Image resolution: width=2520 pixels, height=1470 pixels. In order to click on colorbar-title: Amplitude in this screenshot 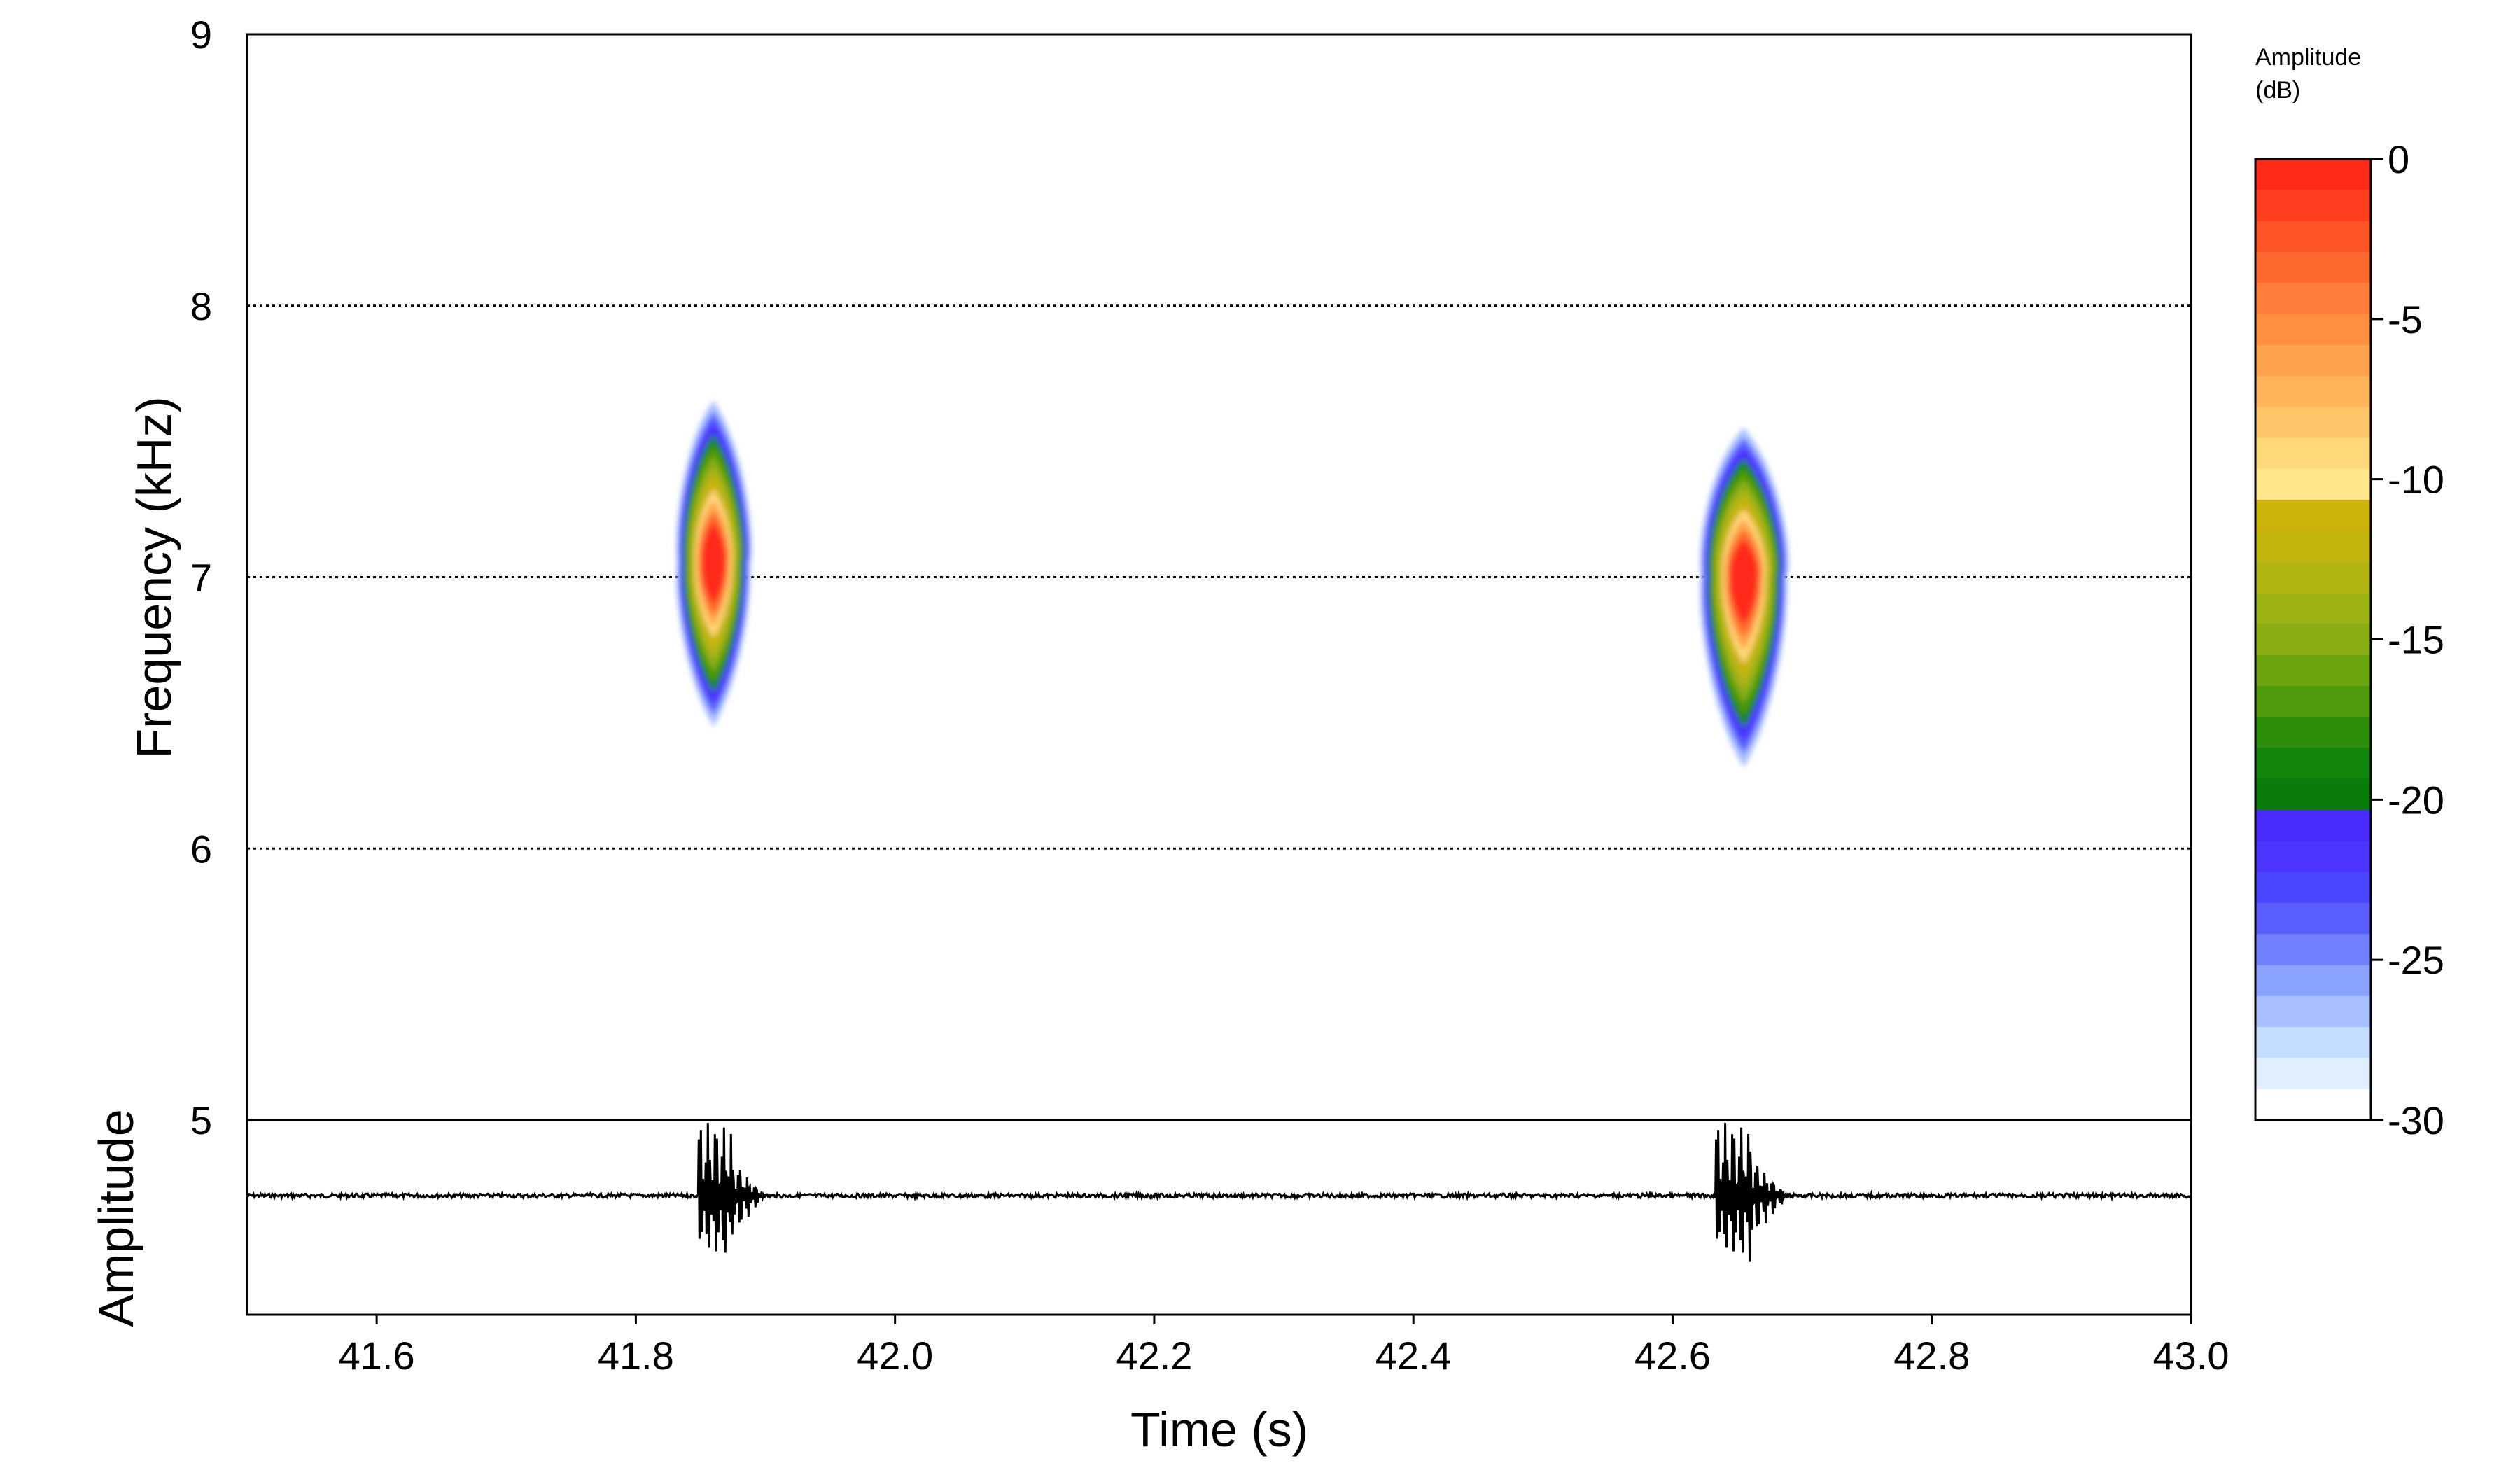, I will do `click(2308, 57)`.